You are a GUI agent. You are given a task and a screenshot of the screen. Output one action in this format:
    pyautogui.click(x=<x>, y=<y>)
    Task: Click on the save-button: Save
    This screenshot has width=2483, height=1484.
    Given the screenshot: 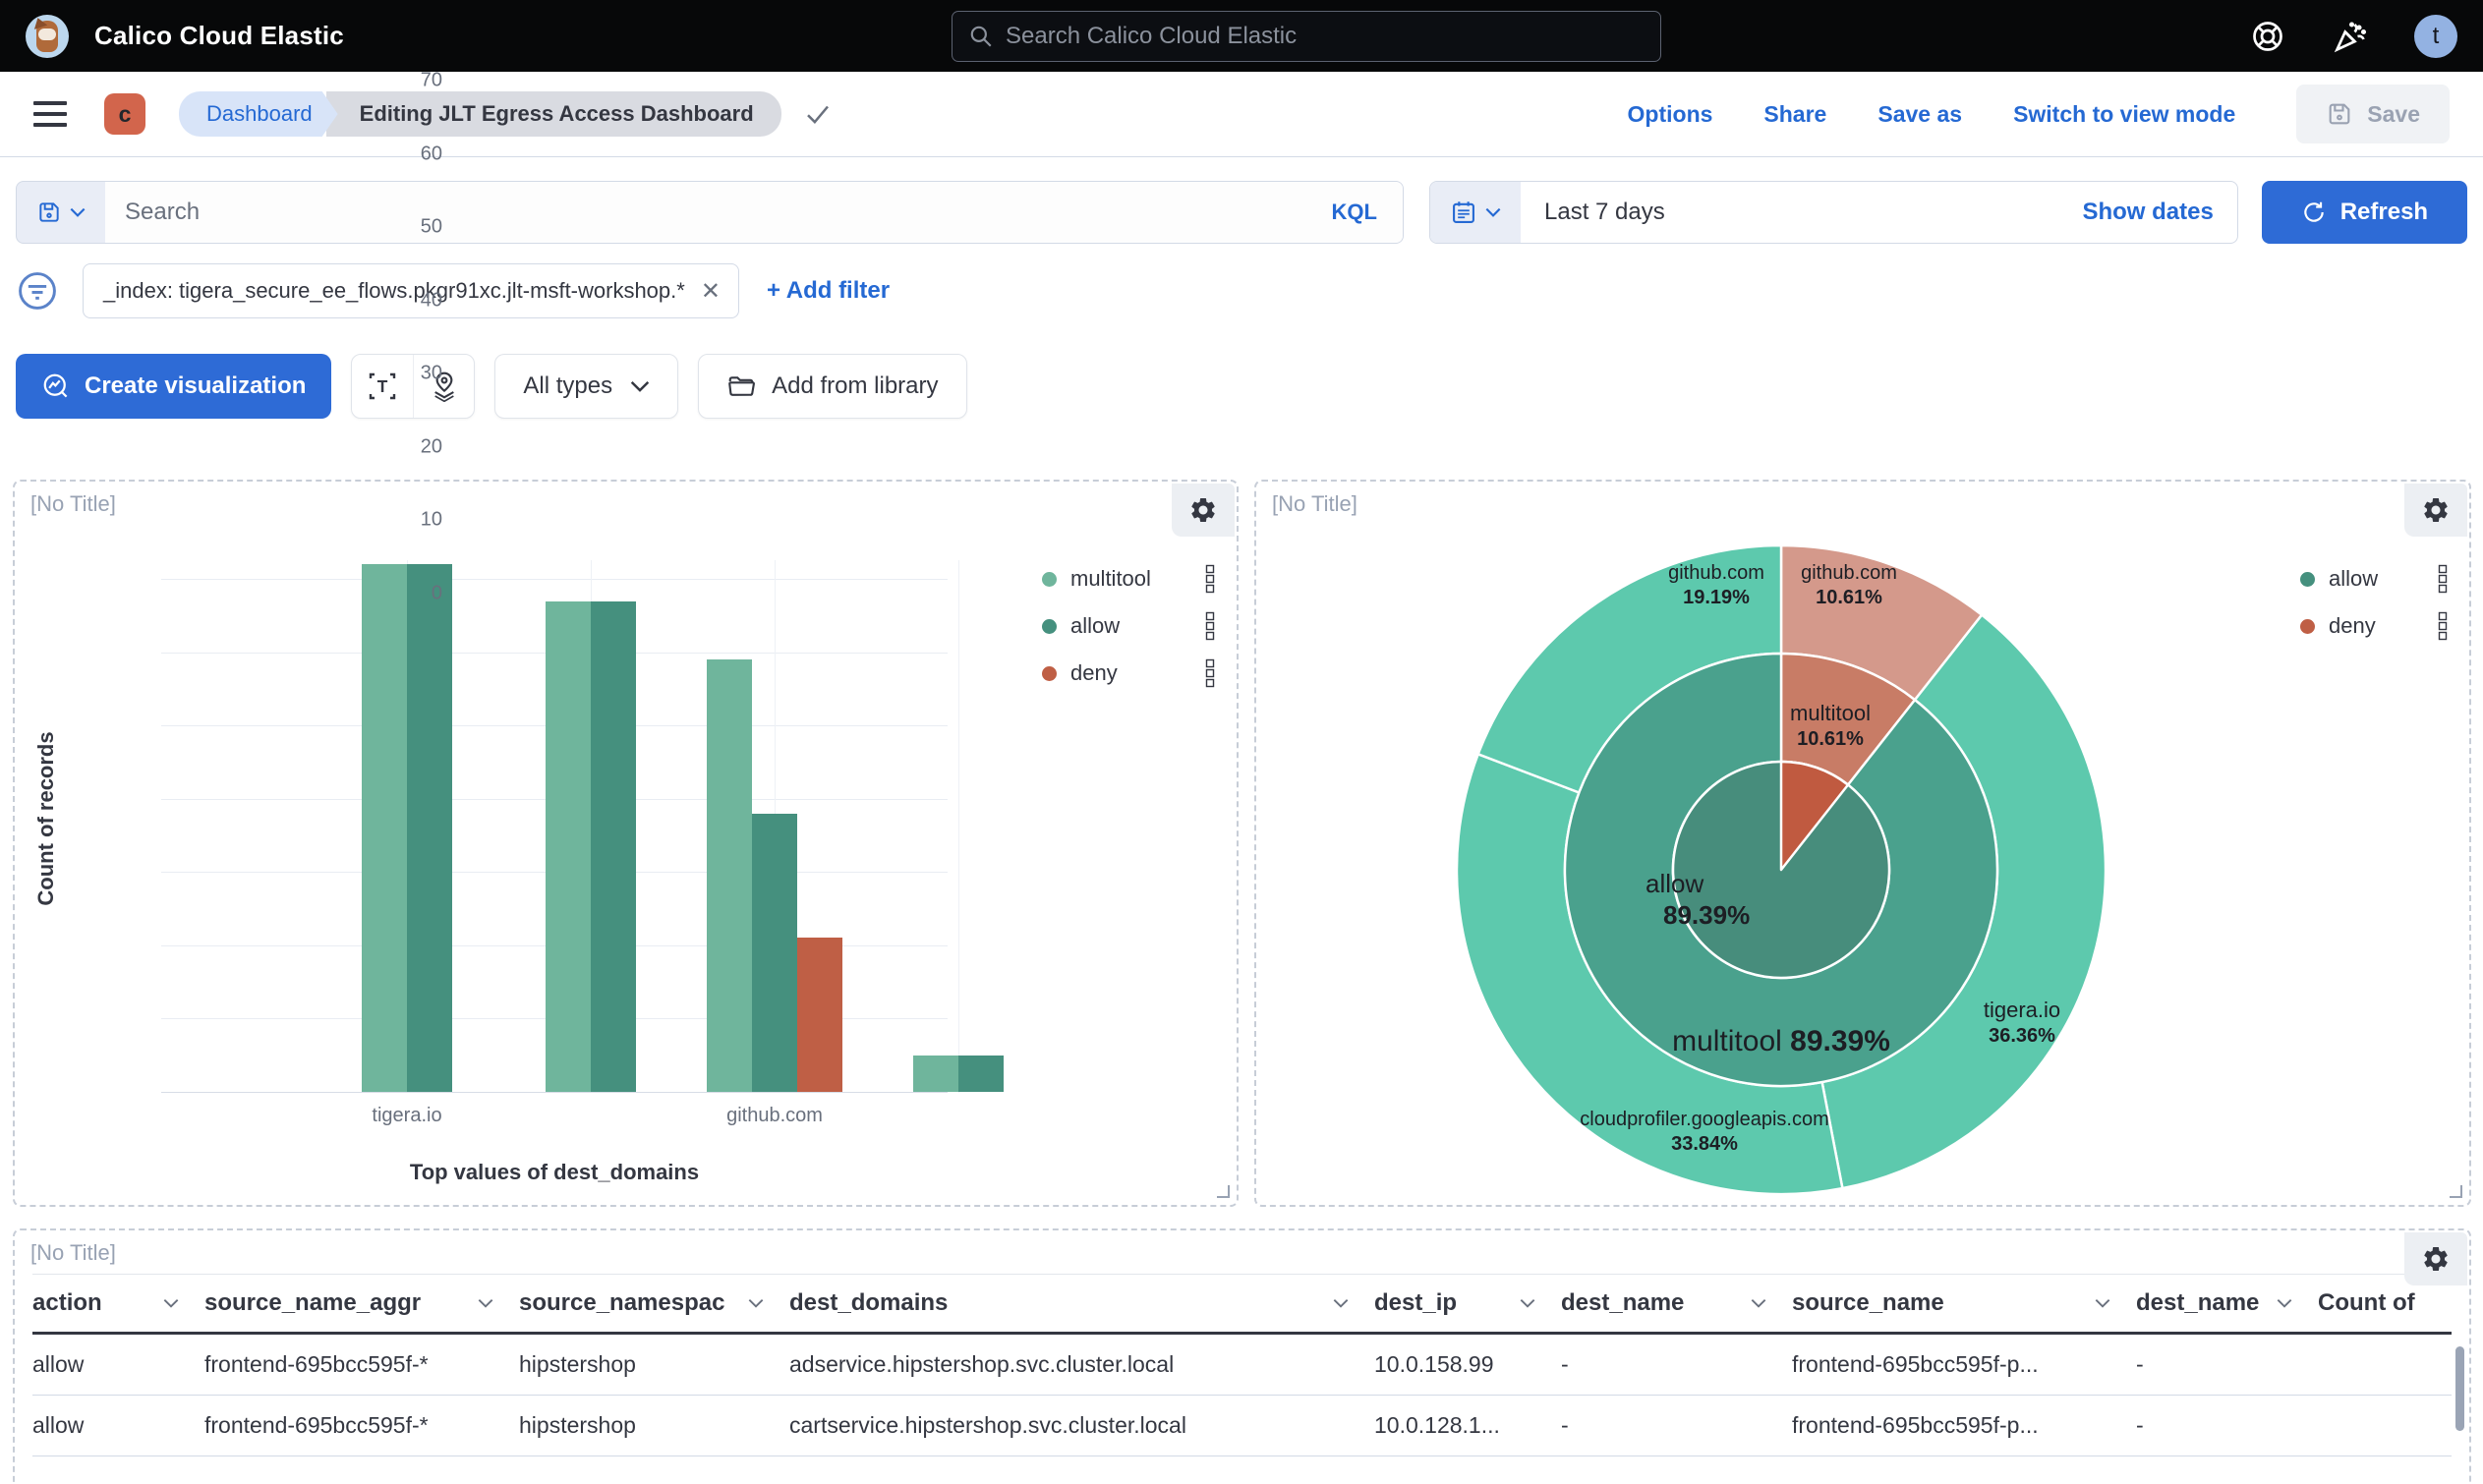 What is the action you would take?
    pyautogui.click(x=2373, y=114)
    